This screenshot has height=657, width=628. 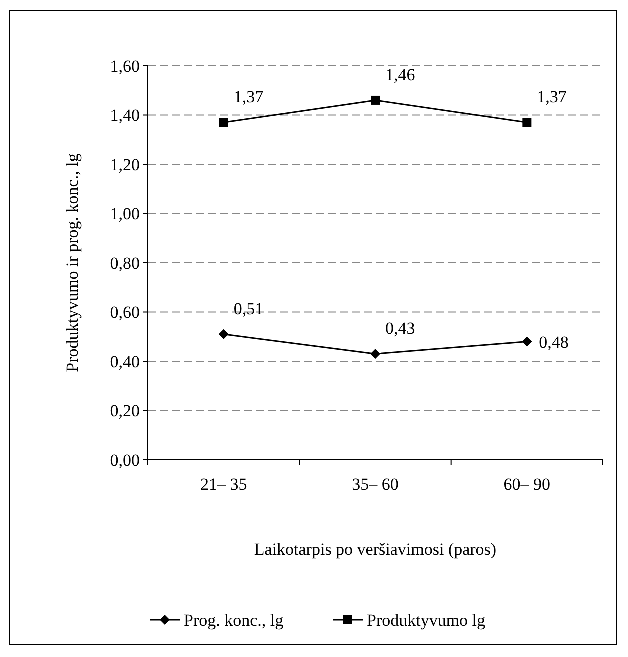 What do you see at coordinates (125, 116) in the screenshot?
I see `y-tick-label: 1,40` at bounding box center [125, 116].